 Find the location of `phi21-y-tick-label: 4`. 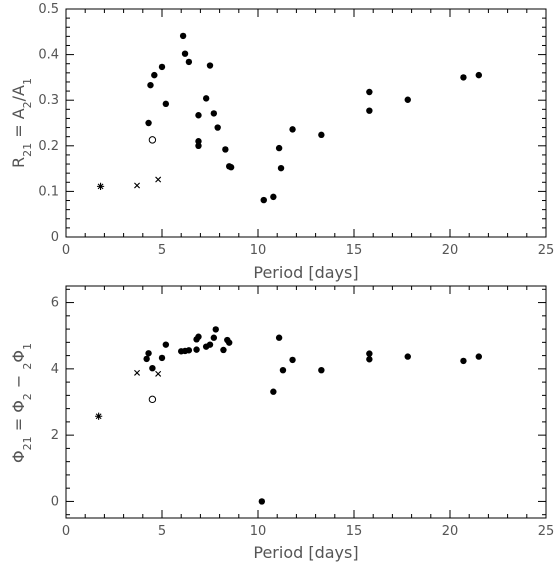

phi21-y-tick-label: 4 is located at coordinates (55, 369).